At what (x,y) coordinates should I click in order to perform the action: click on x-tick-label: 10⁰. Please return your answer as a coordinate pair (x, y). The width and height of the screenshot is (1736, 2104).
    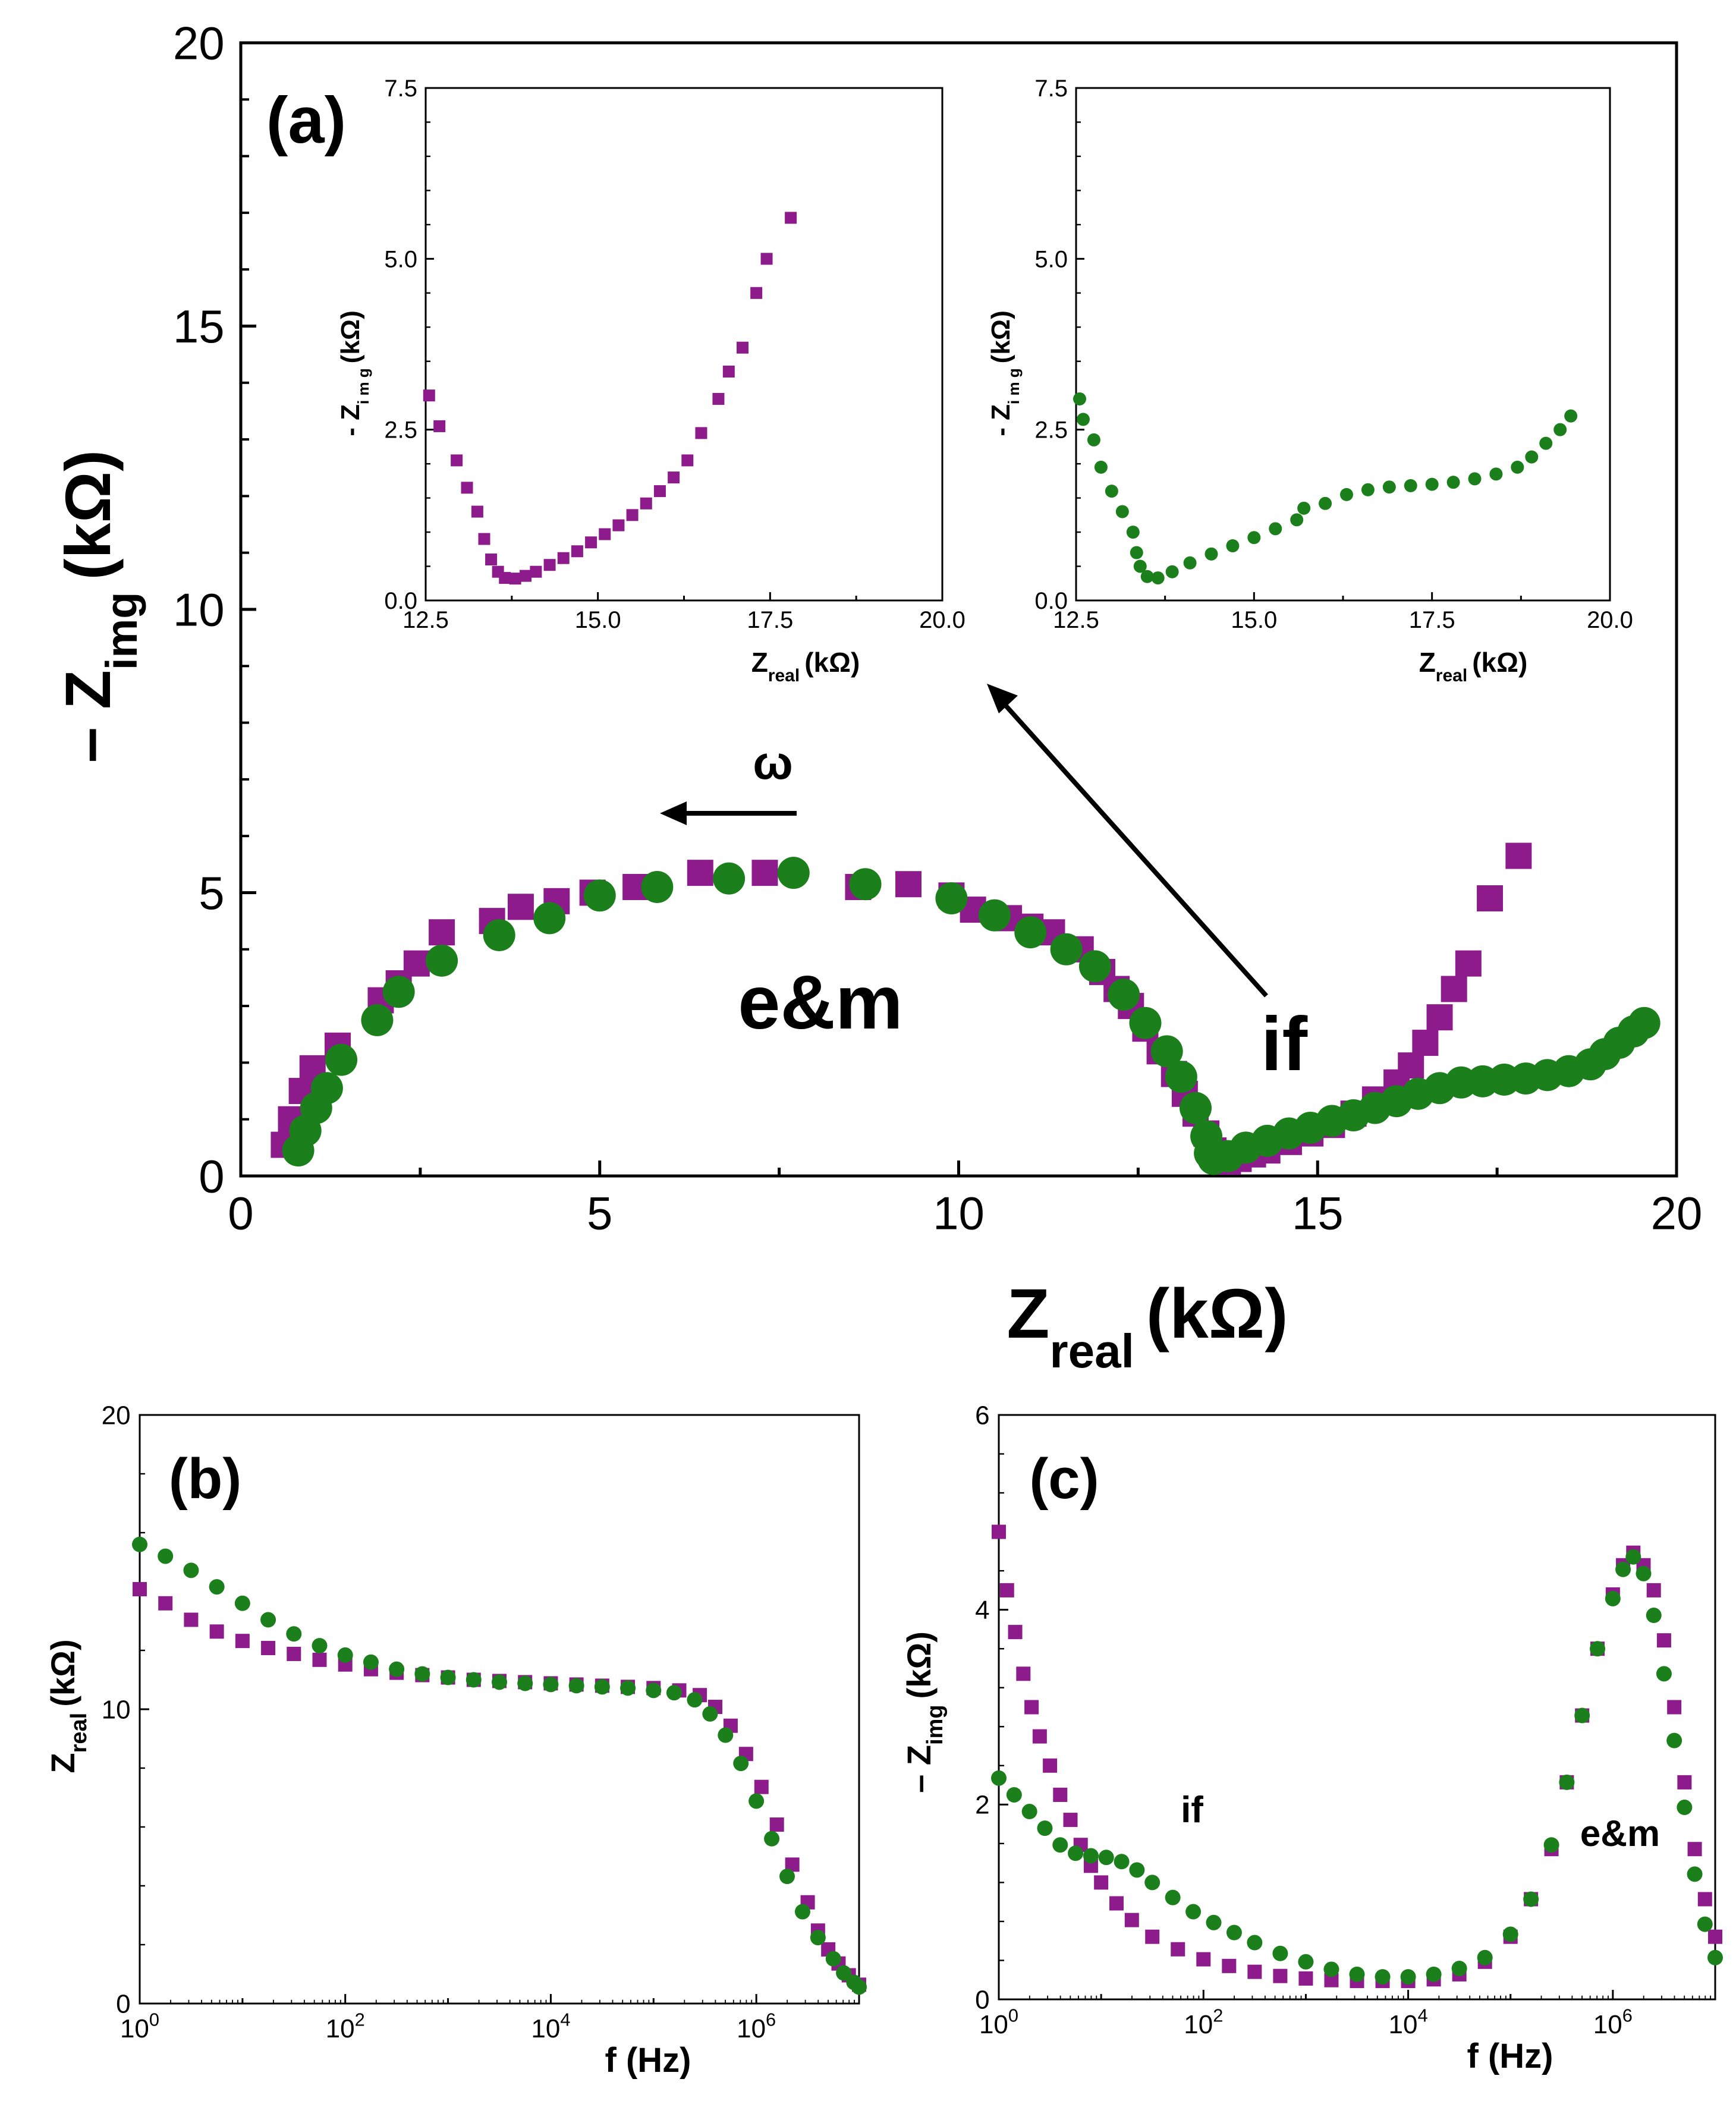
    Looking at the image, I should click on (139, 2026).